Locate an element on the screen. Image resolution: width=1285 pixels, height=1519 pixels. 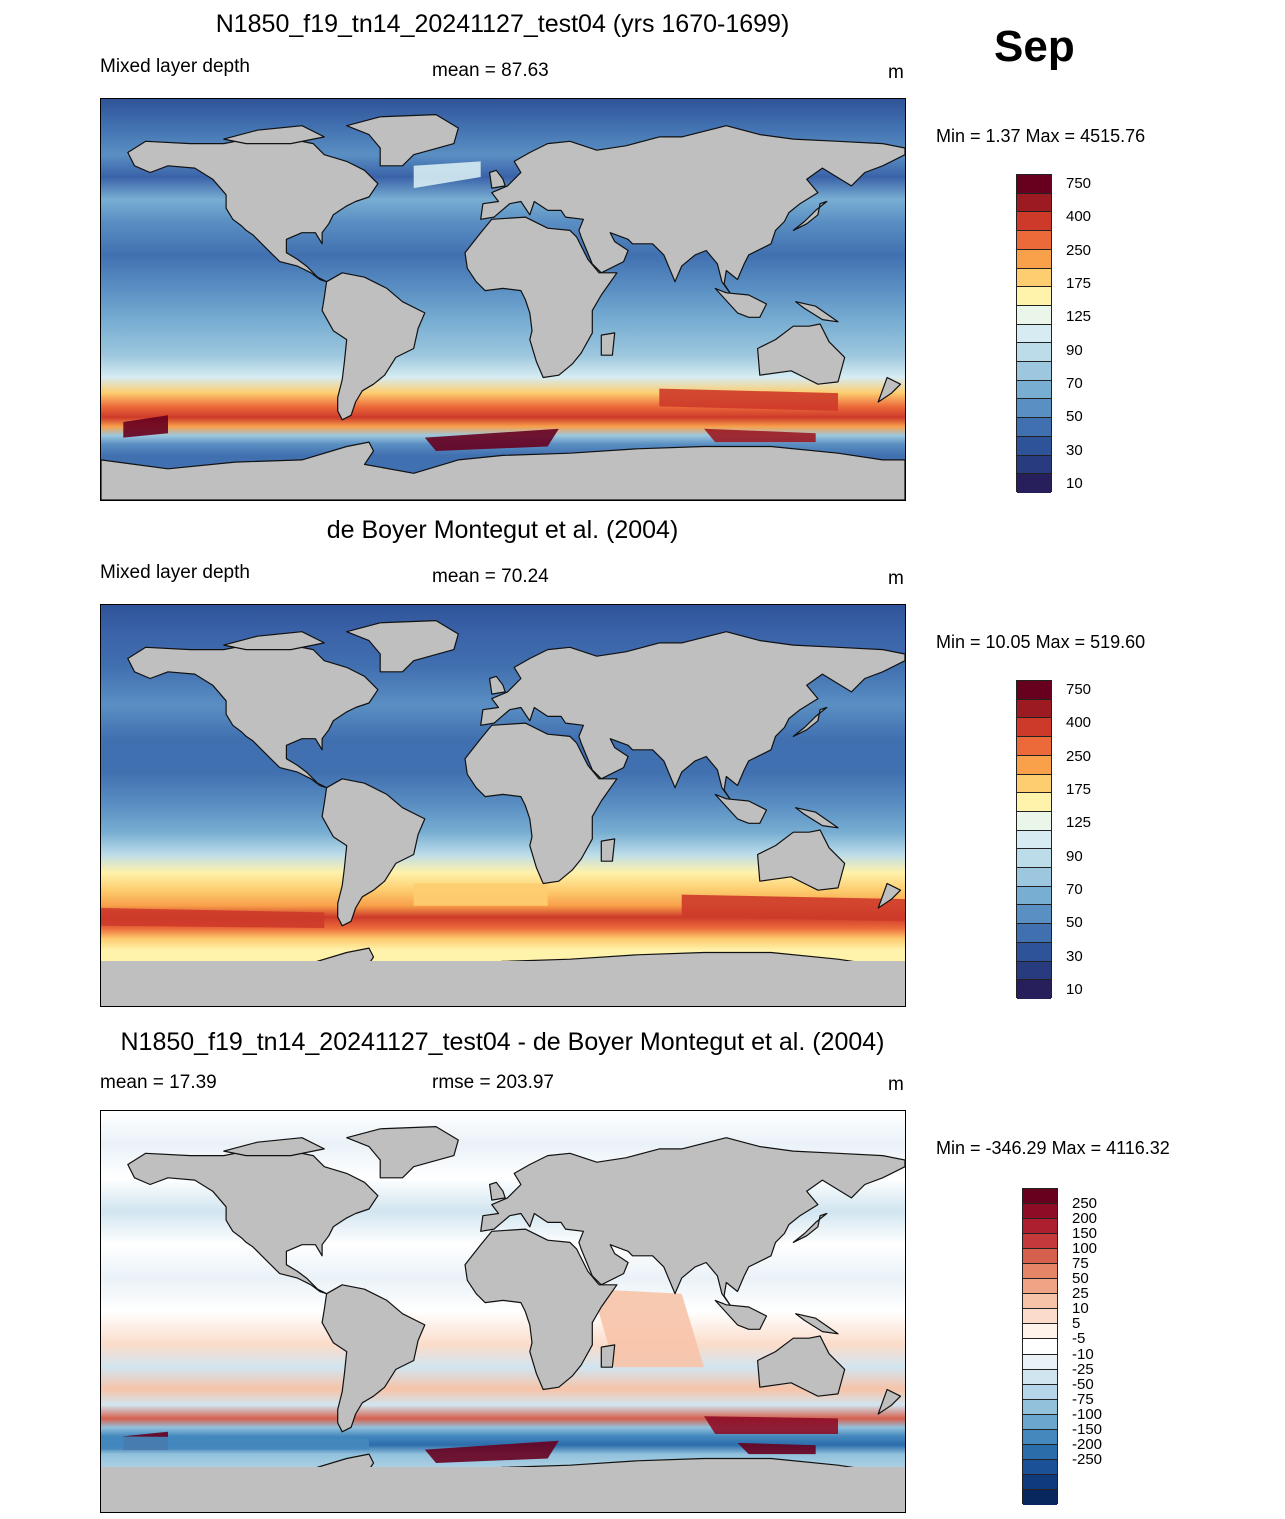
colorbar-tick-label: 75 is located at coordinates (1080, 1264).